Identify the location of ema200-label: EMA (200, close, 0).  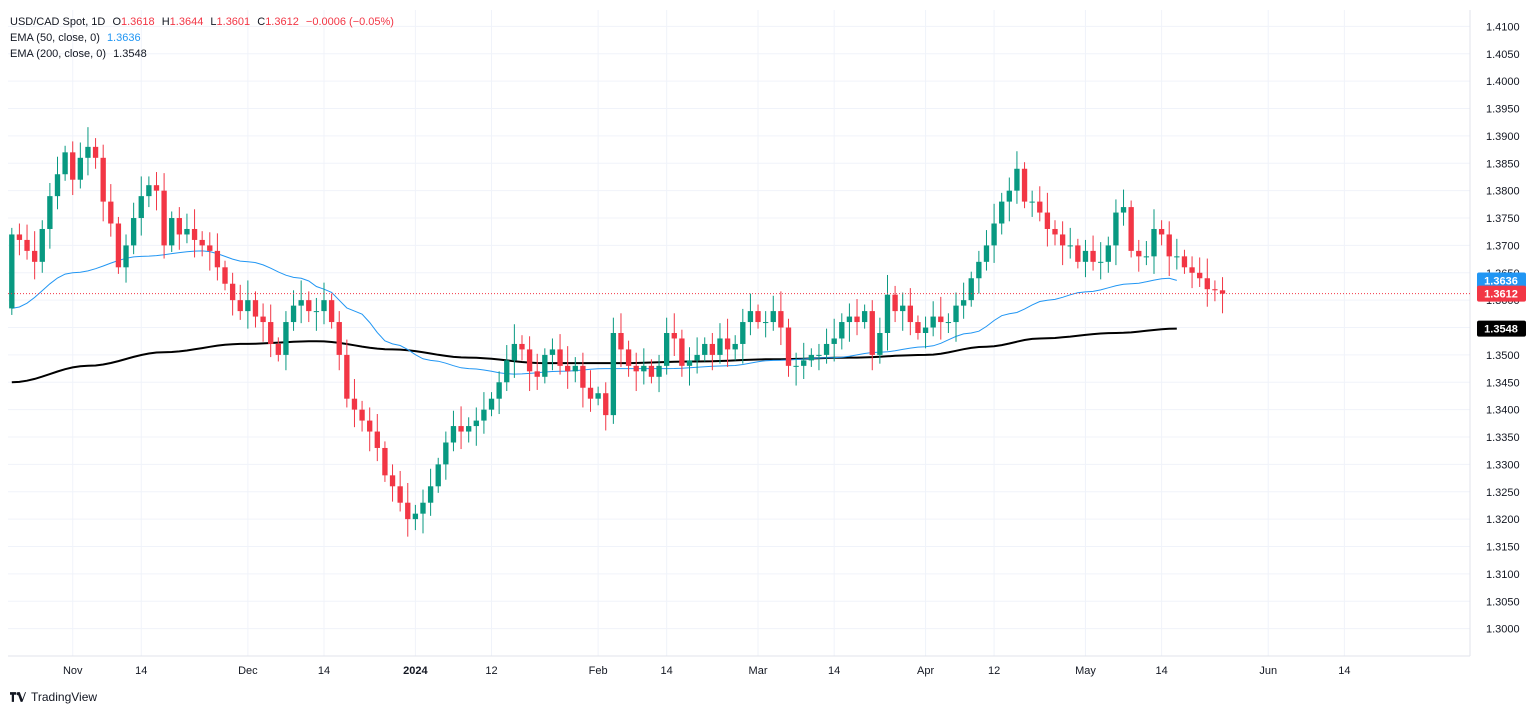
(58, 54).